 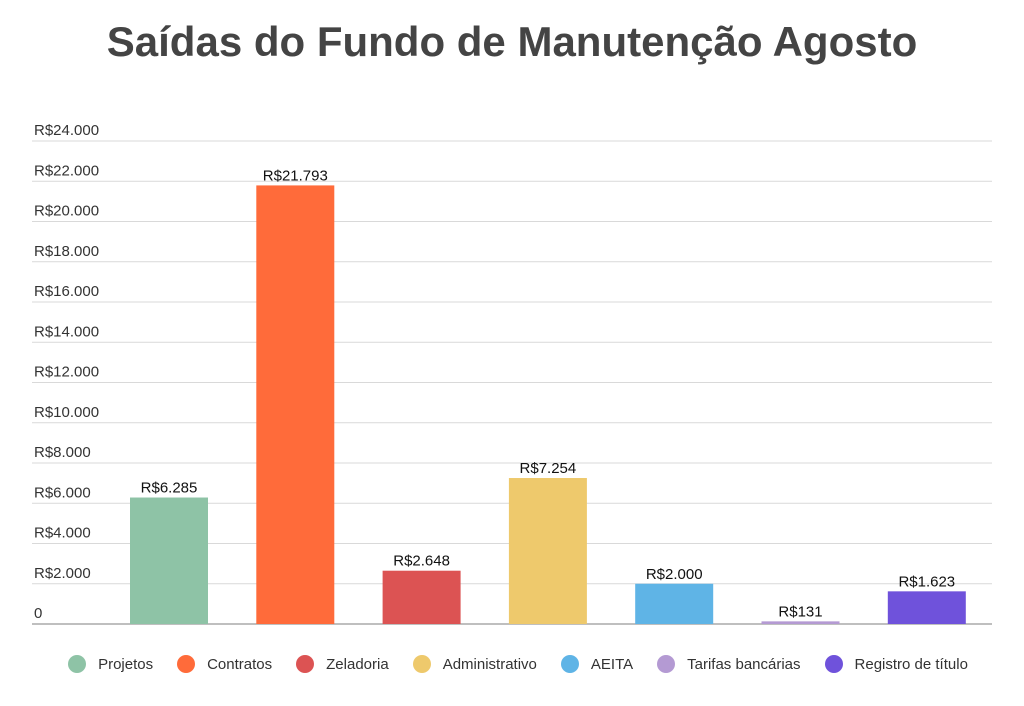 What do you see at coordinates (66, 170) in the screenshot?
I see `y-tick-label: R$22.000` at bounding box center [66, 170].